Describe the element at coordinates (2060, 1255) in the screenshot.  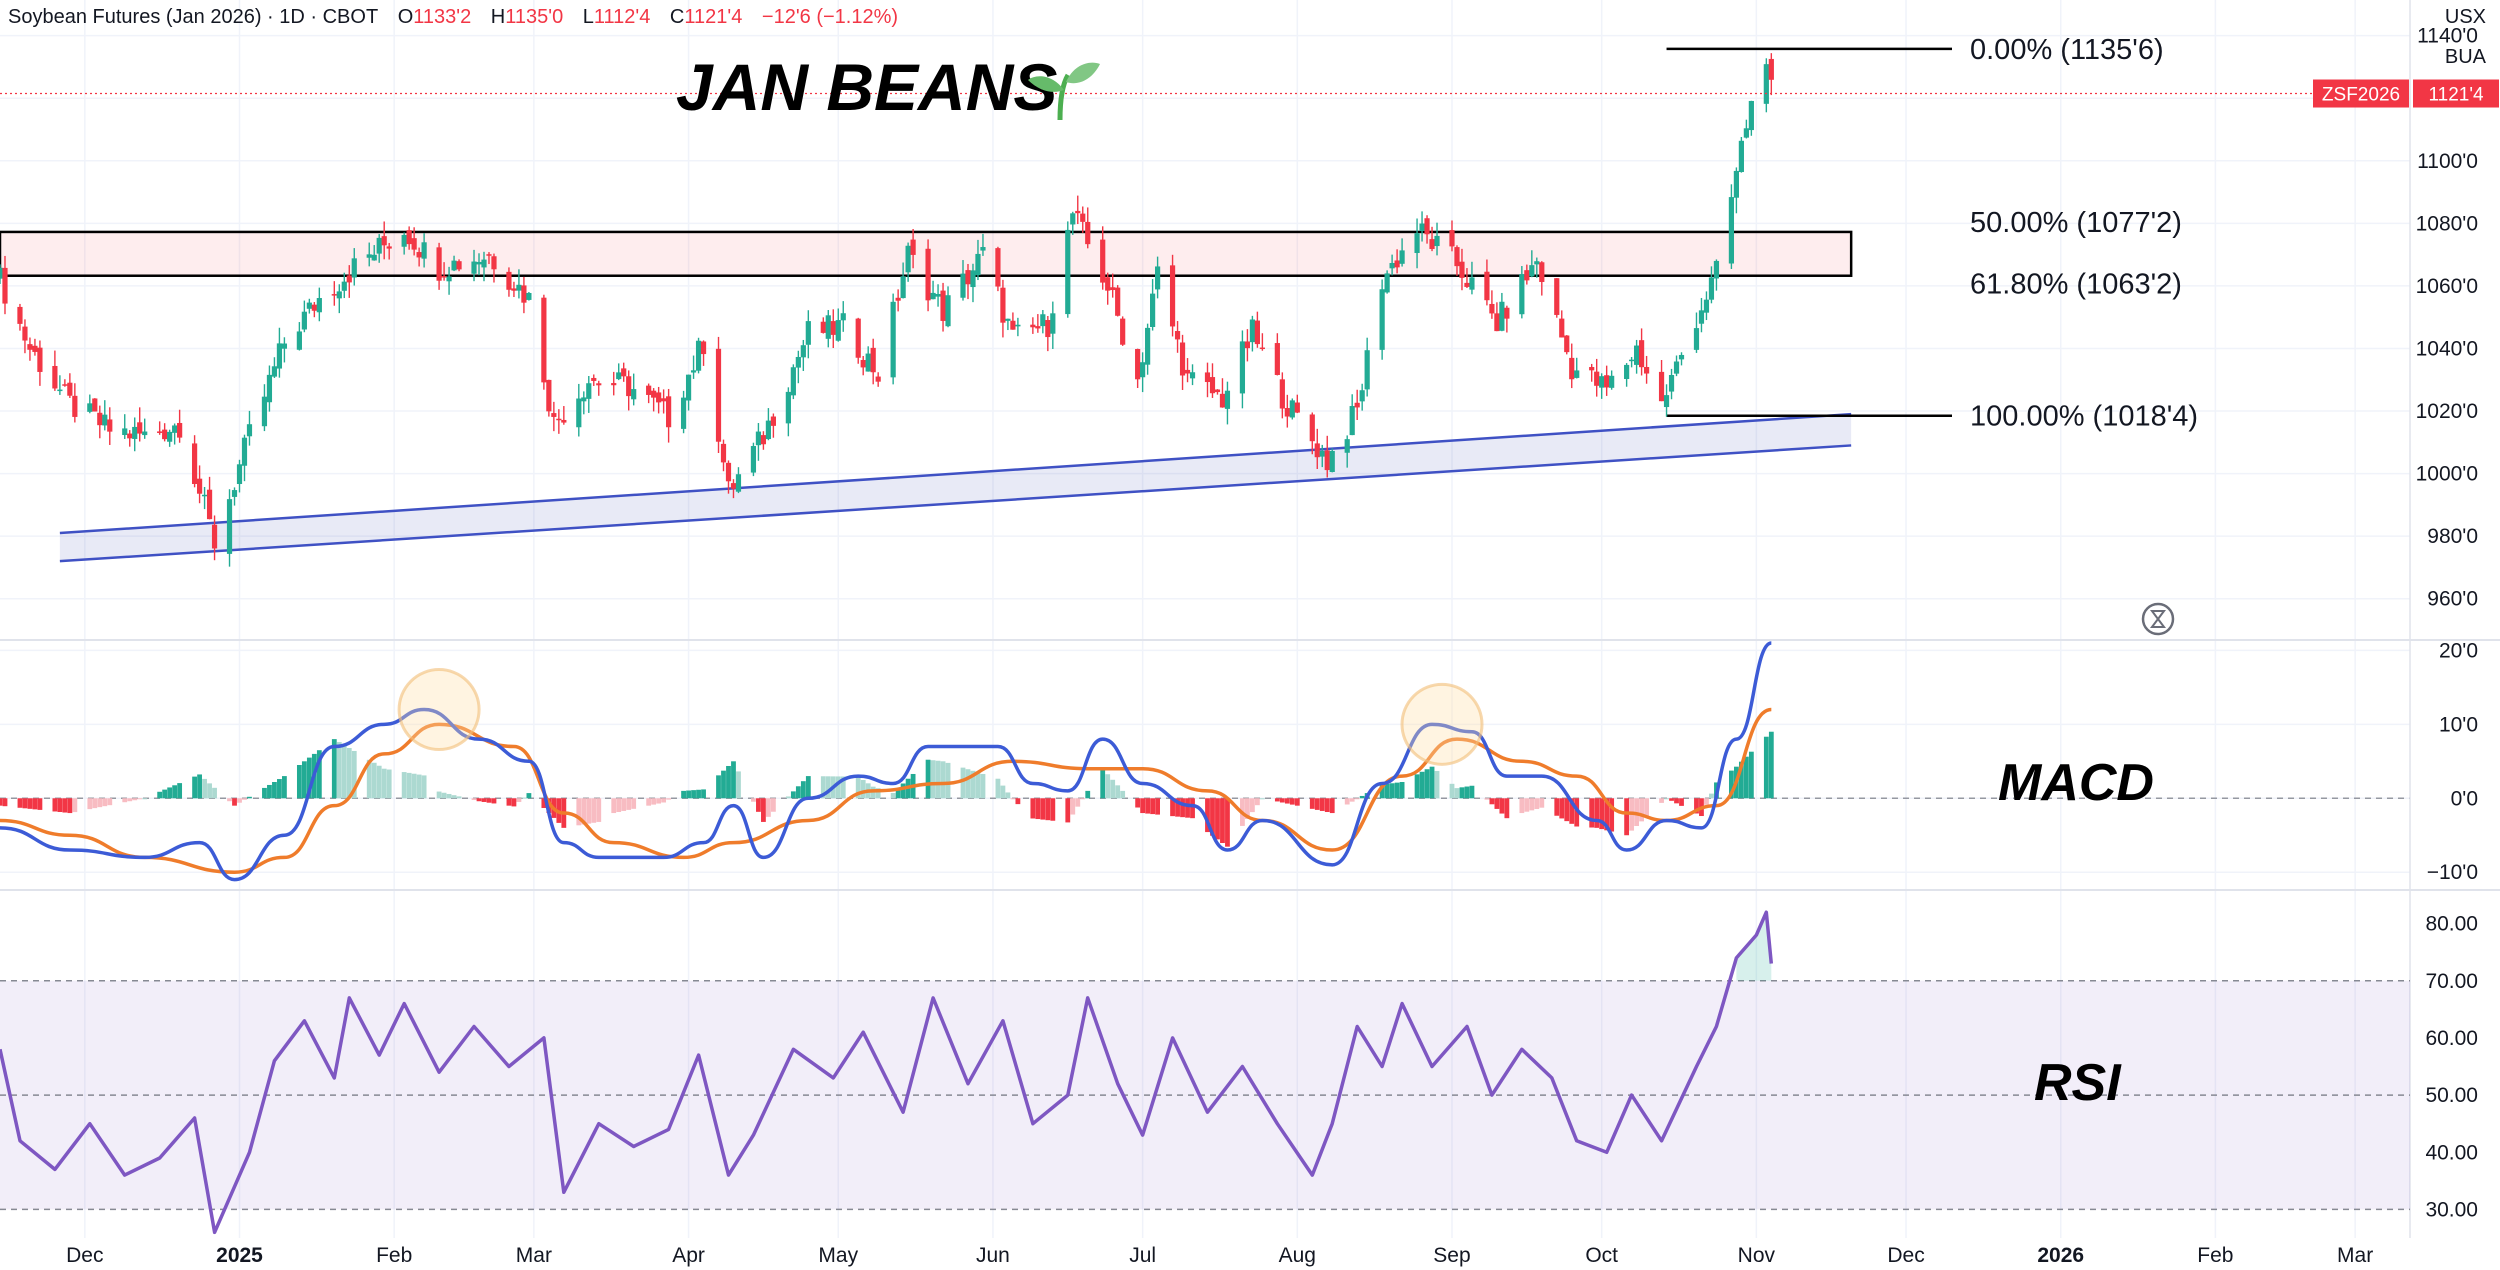
I see `time-tick-label: 2026` at that location.